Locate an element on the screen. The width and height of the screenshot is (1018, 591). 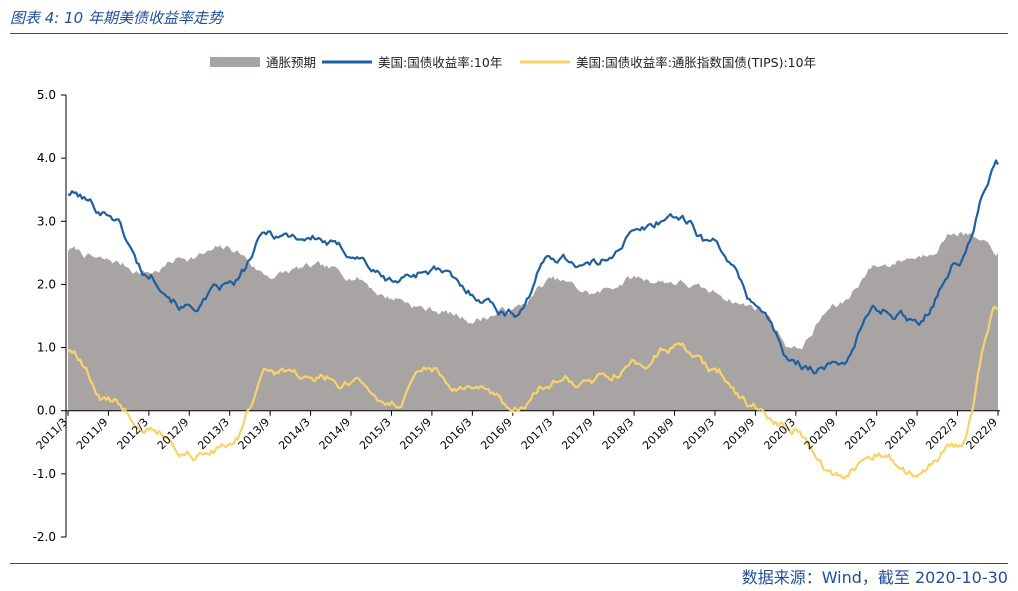
figure-caption: 图表 4: 10 年期美债收益率走势 is located at coordinates (116, 18).